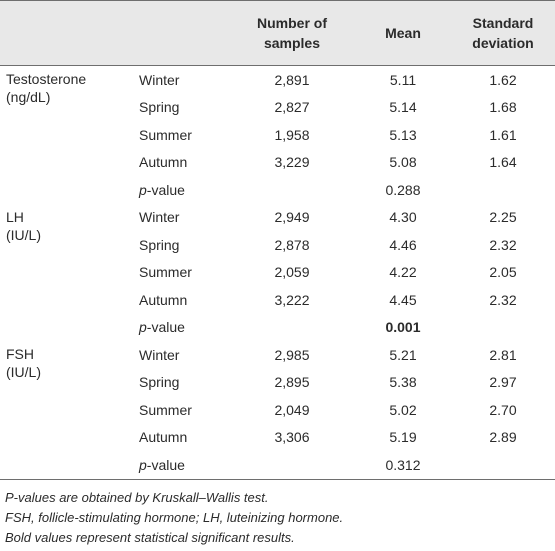  Describe the element at coordinates (20, 354) in the screenshot. I see `variable-name-line1: FSH` at that location.